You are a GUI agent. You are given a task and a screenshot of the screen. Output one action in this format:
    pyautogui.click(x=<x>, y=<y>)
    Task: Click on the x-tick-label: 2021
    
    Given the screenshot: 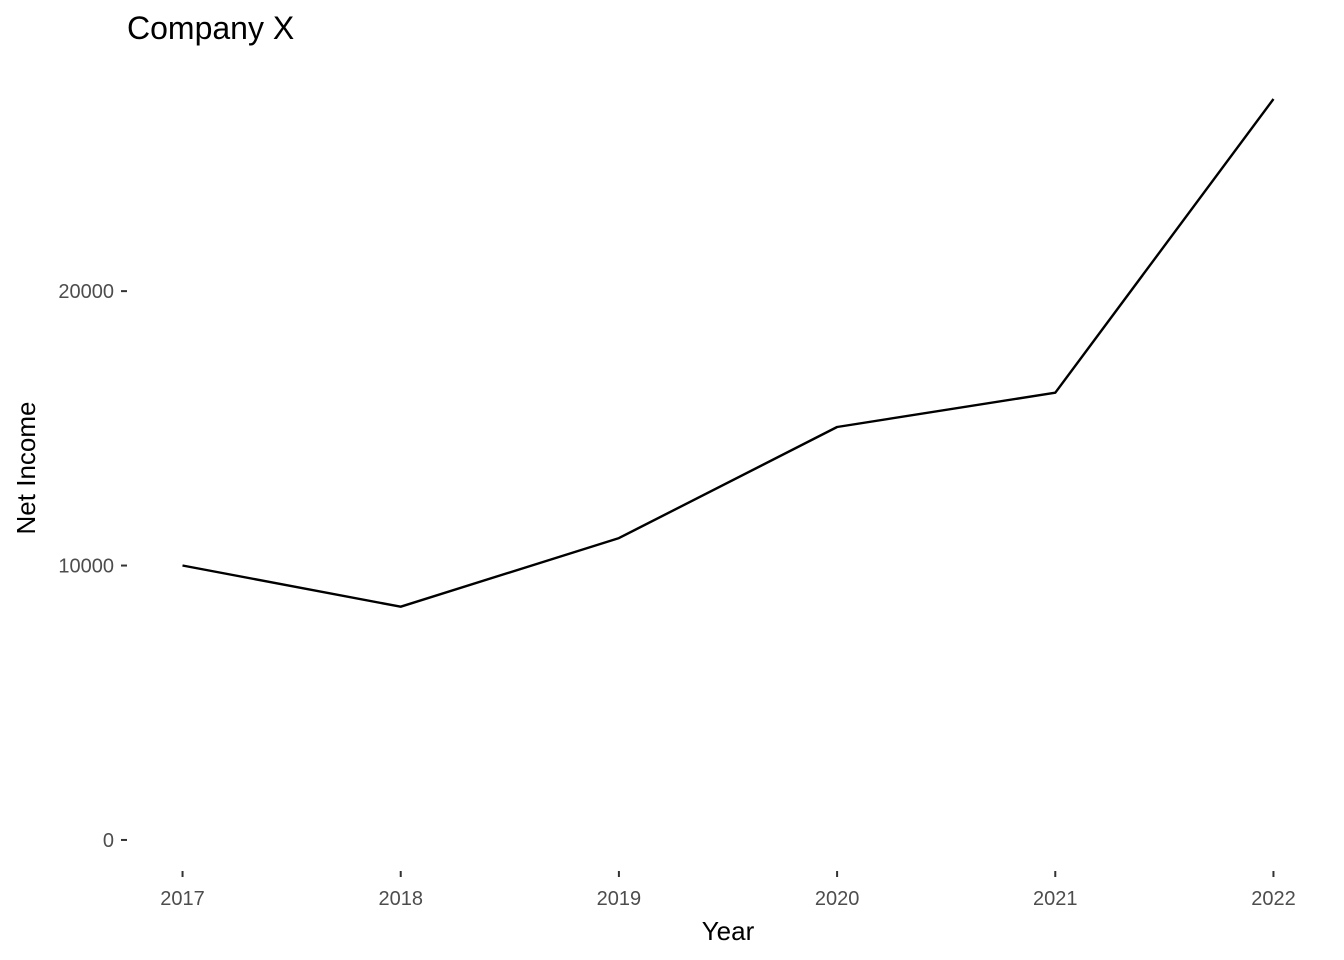 What is the action you would take?
    pyautogui.click(x=1055, y=899)
    